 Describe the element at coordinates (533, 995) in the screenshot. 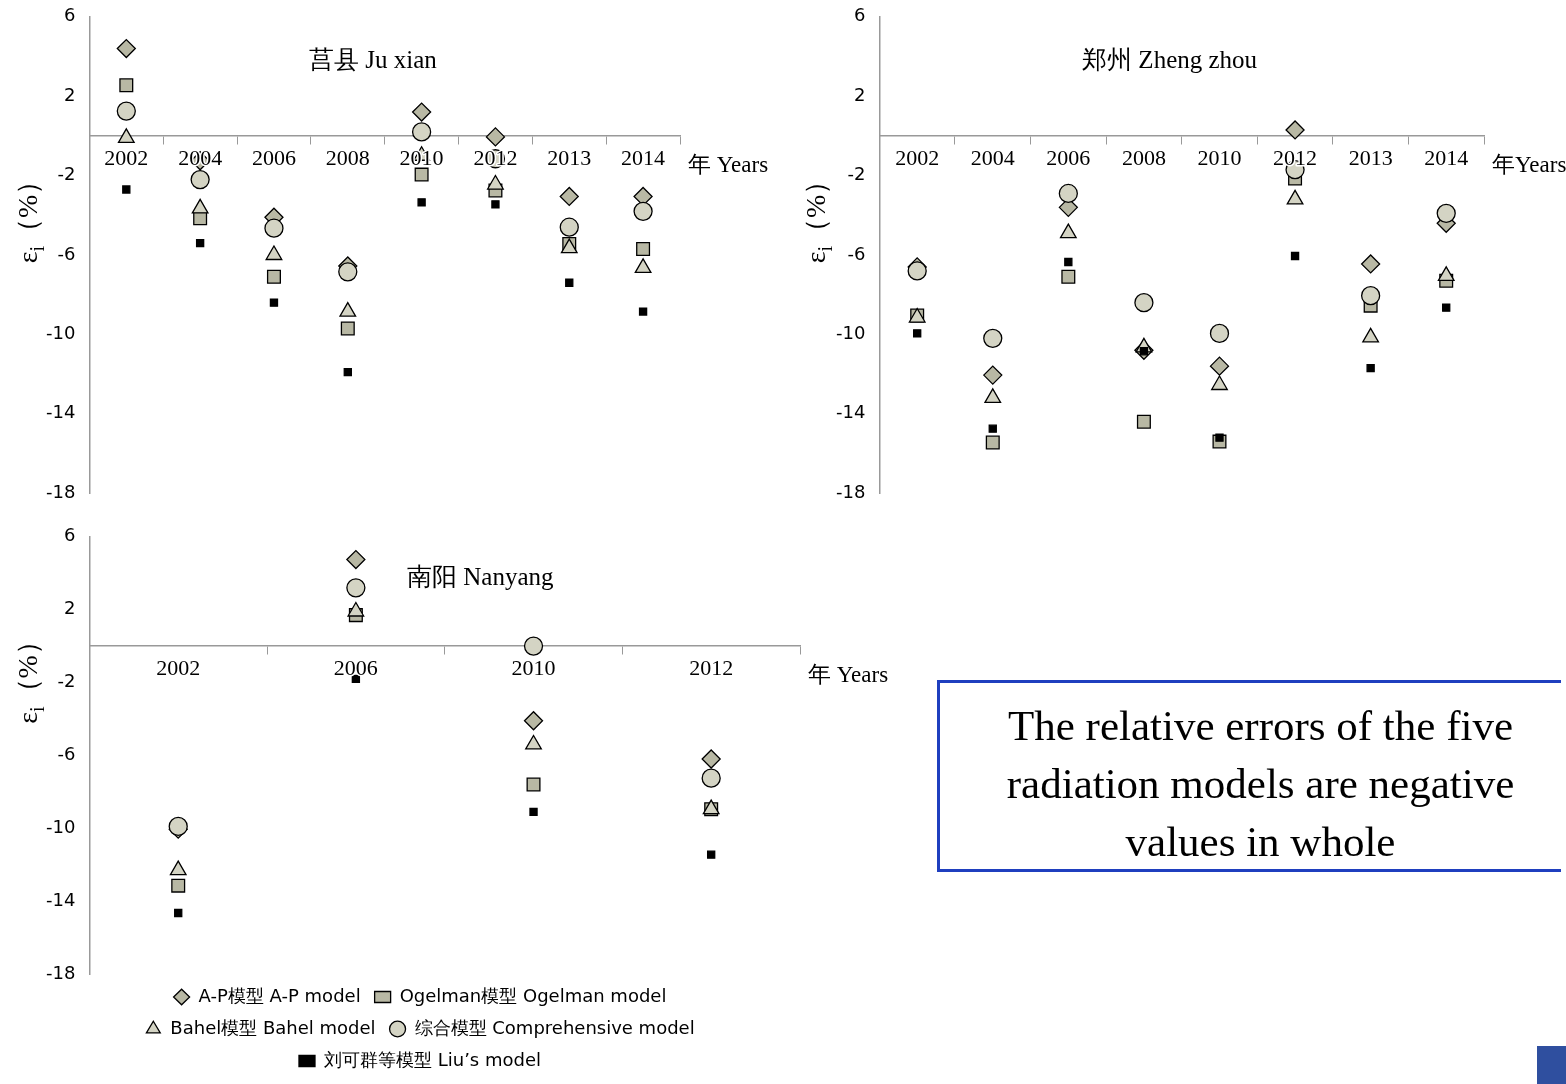

I see `legend-label: Ogelman模型 Ogelman model` at that location.